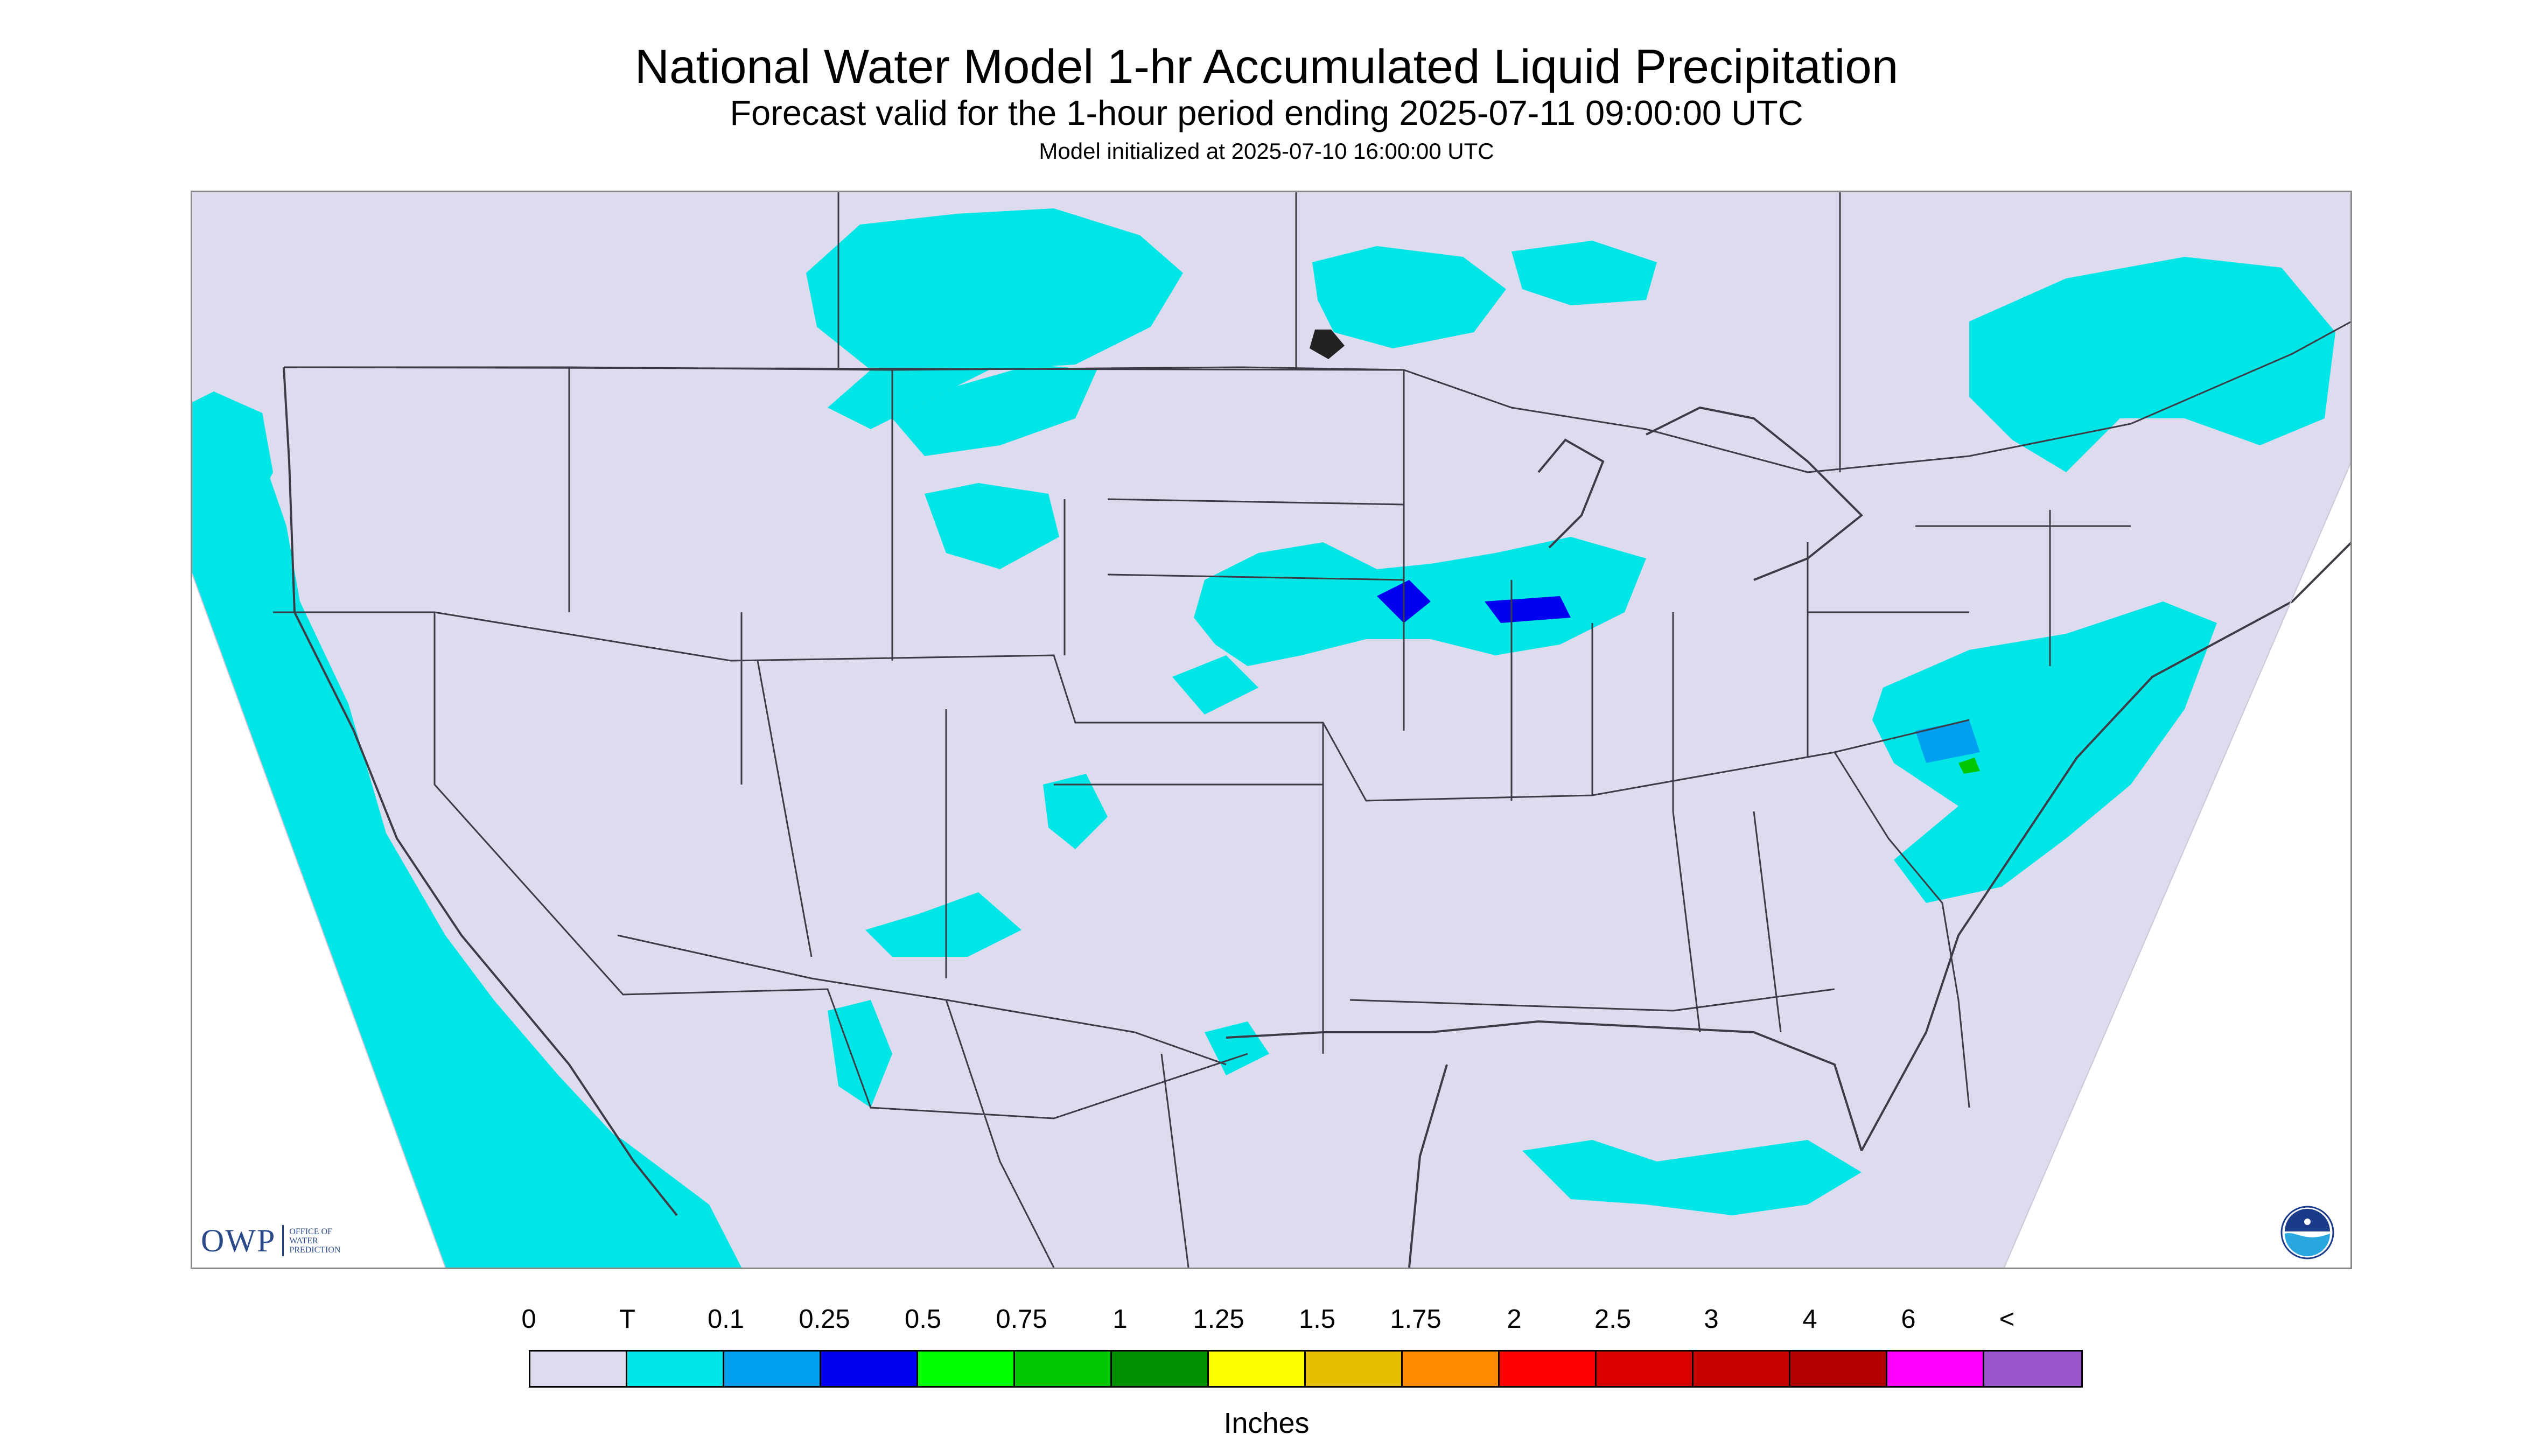 The height and width of the screenshot is (1456, 2533). I want to click on atlantic-heavy, so click(1948, 741).